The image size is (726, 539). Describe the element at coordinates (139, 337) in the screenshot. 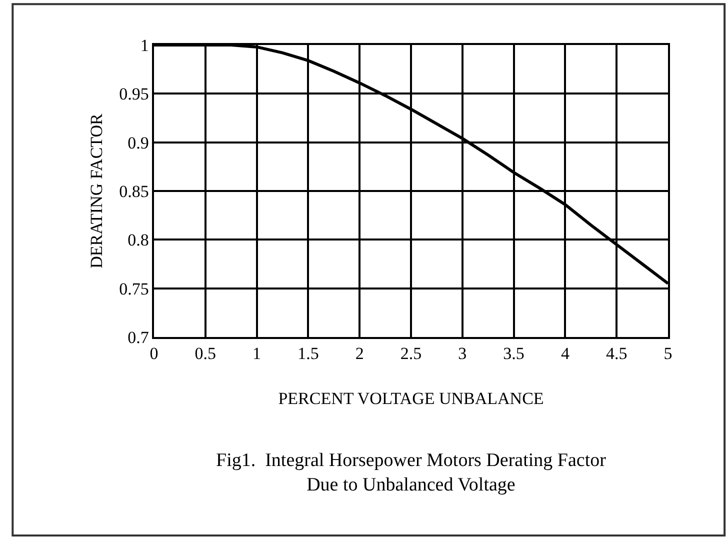

I see `y-tick-label: 0.7` at that location.